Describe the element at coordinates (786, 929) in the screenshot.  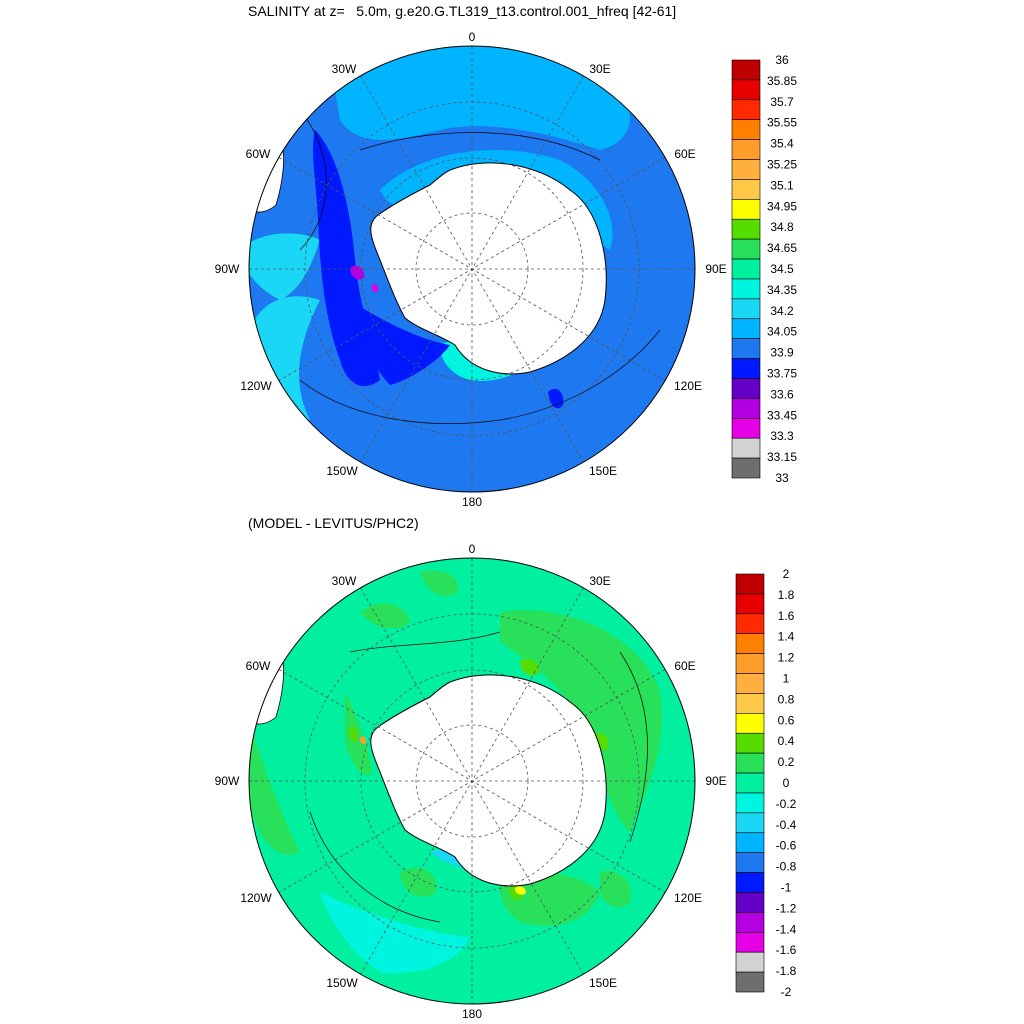
I see `colorbar-tick-label: -1.4` at that location.